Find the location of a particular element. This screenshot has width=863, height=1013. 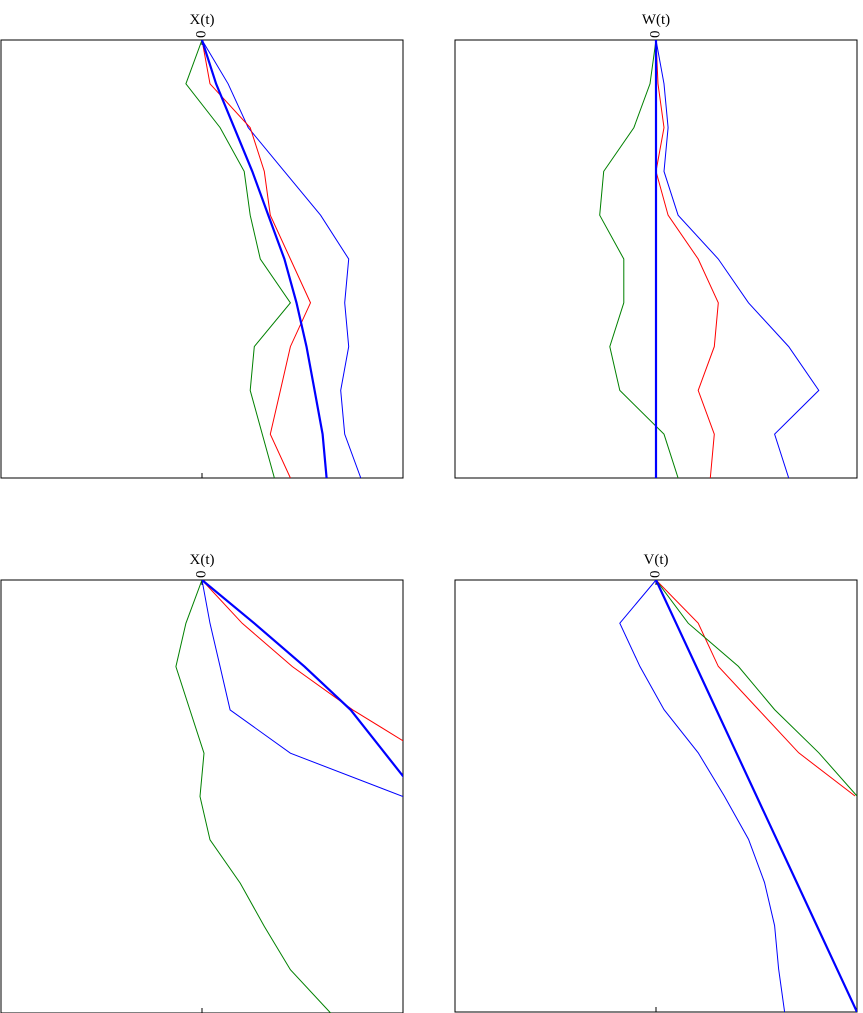

chart-title: W(t) is located at coordinates (656, 20).